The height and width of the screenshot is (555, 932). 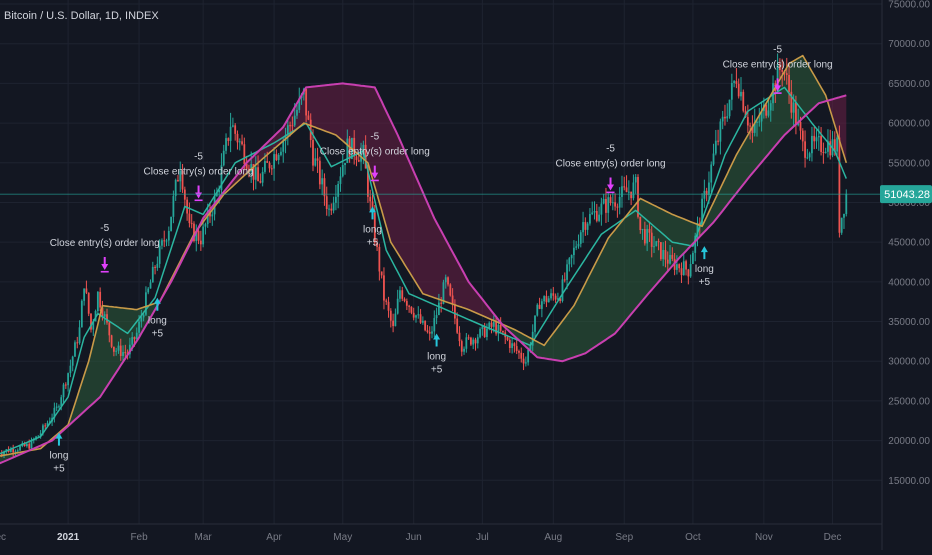 I want to click on close-signal-label: Close entry(s) order long, so click(x=611, y=164).